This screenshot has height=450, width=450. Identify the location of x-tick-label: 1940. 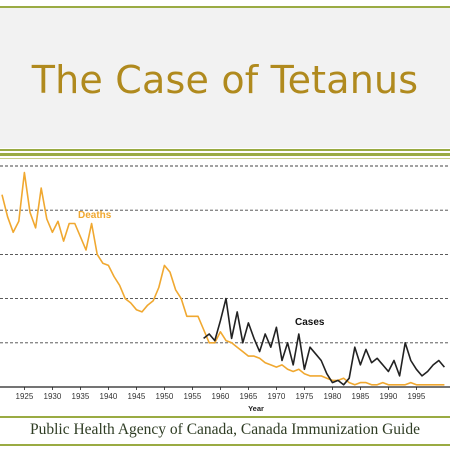
(109, 396).